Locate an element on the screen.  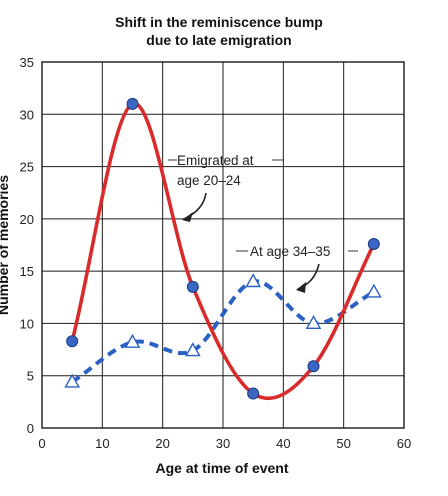
y-axis-label: Number of memories is located at coordinates (5, 245).